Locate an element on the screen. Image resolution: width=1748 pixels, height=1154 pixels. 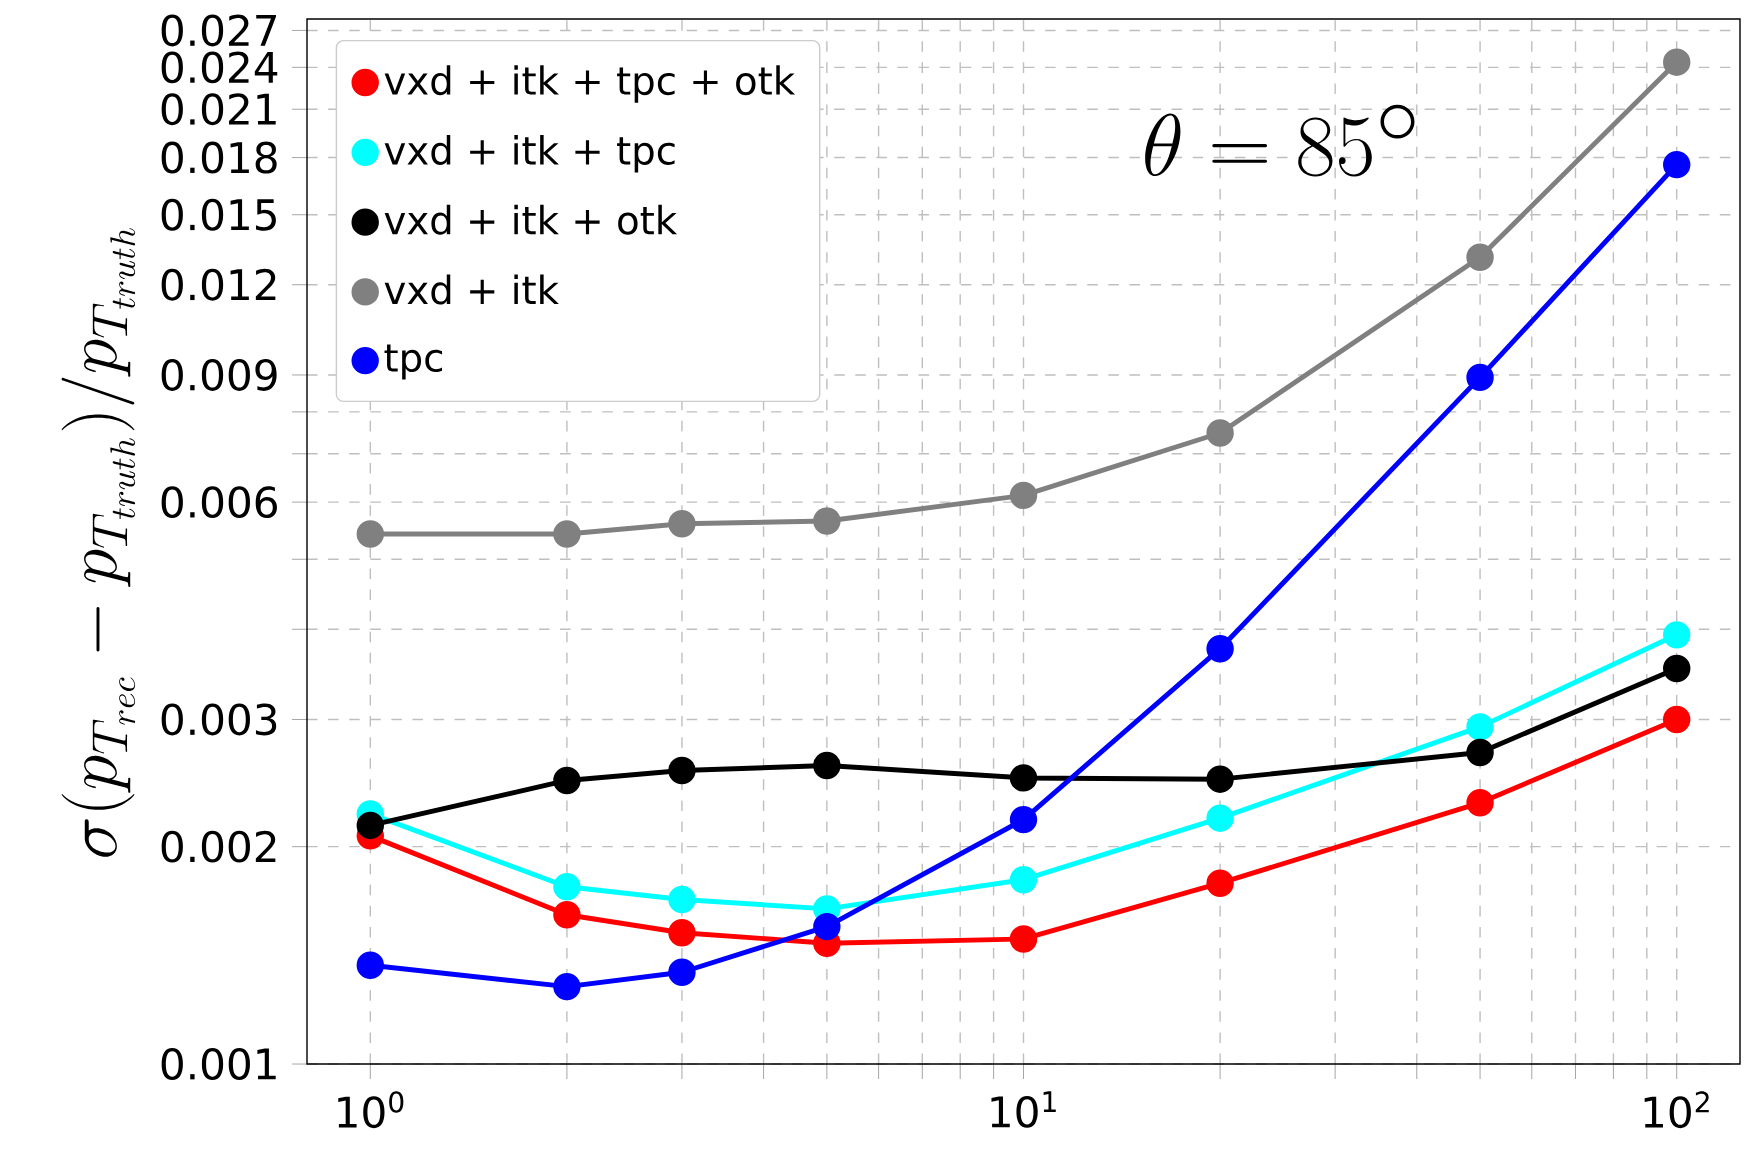
y-tick-label: 0.009 is located at coordinates (219, 374).